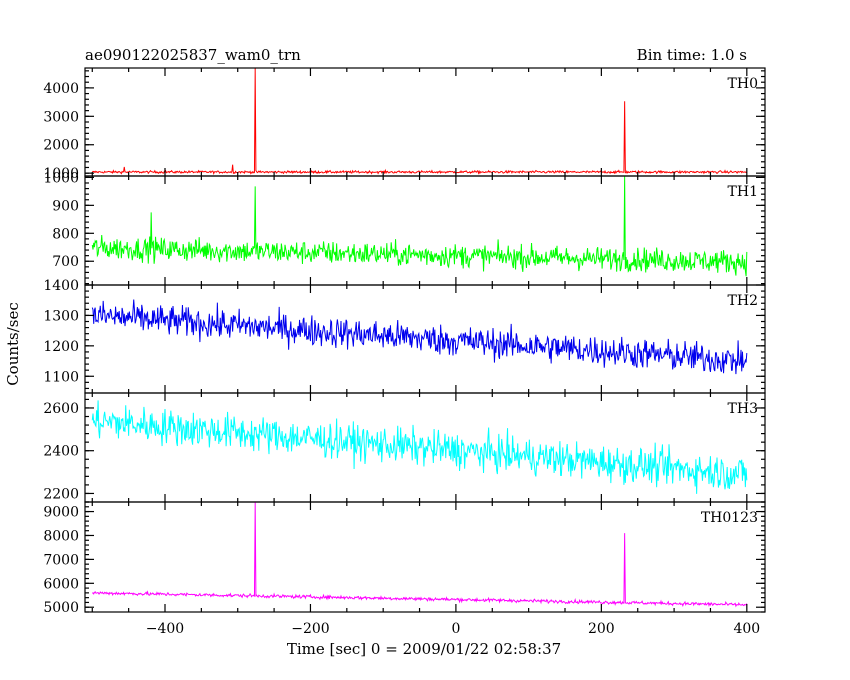 The width and height of the screenshot is (850, 680). Describe the element at coordinates (61, 494) in the screenshot. I see `y-tick-label: 2200` at that location.